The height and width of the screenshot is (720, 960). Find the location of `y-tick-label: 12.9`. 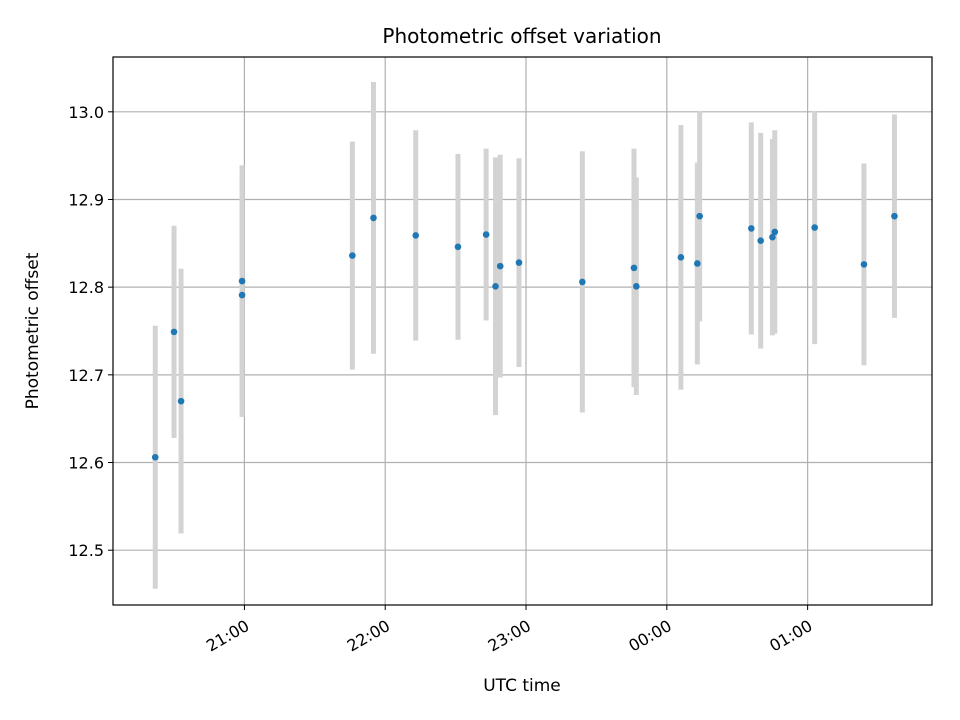

y-tick-label: 12.9 is located at coordinates (86, 199).